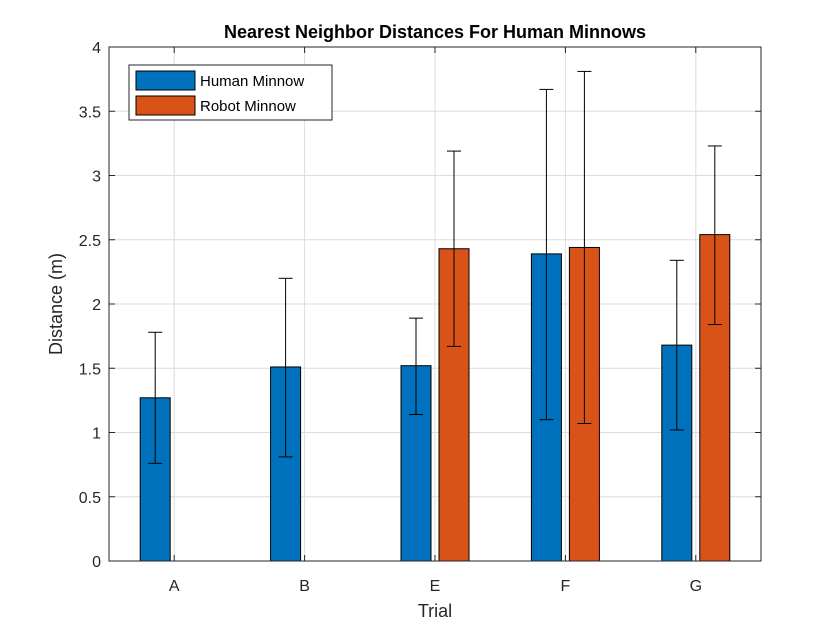 The width and height of the screenshot is (840, 630). What do you see at coordinates (96, 562) in the screenshot?
I see `y-tick-label: 0` at bounding box center [96, 562].